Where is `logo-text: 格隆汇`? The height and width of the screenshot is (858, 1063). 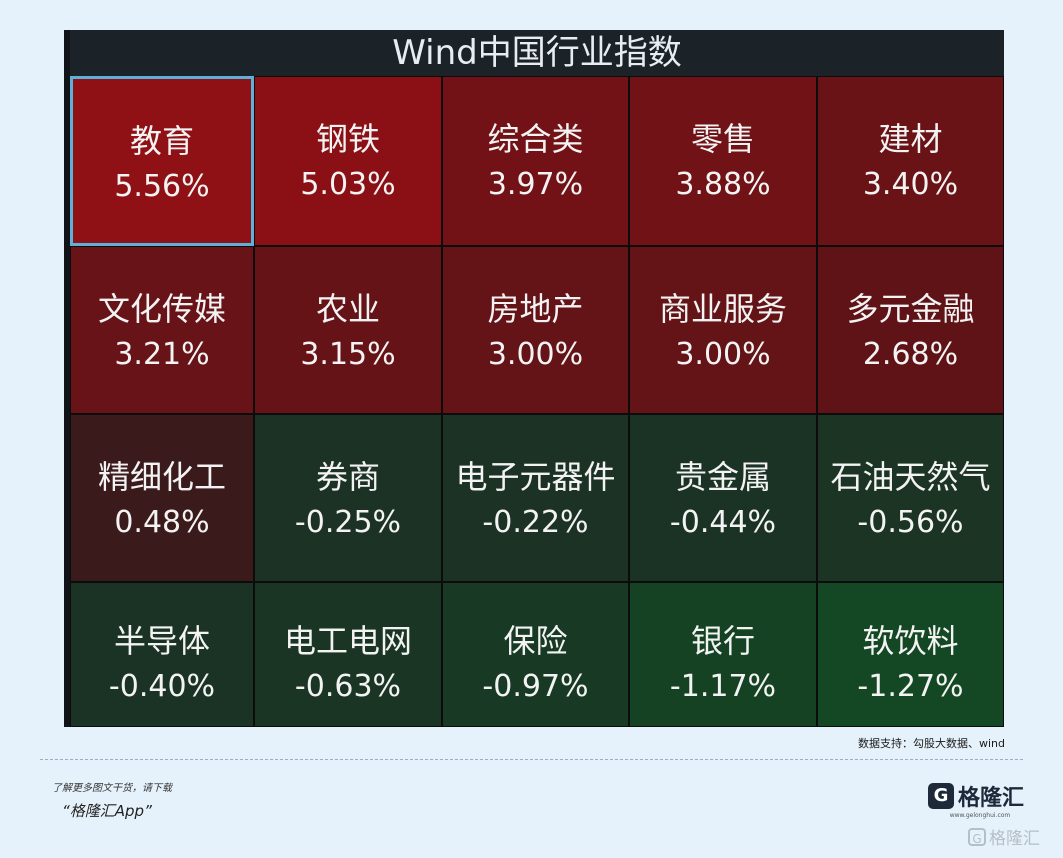
logo-text: 格隆汇 is located at coordinates (991, 798).